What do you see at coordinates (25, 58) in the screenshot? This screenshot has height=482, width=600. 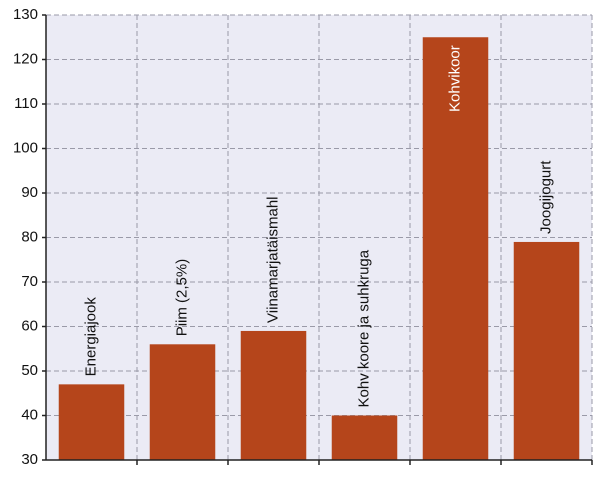 I see `y-tick-label: 120` at bounding box center [25, 58].